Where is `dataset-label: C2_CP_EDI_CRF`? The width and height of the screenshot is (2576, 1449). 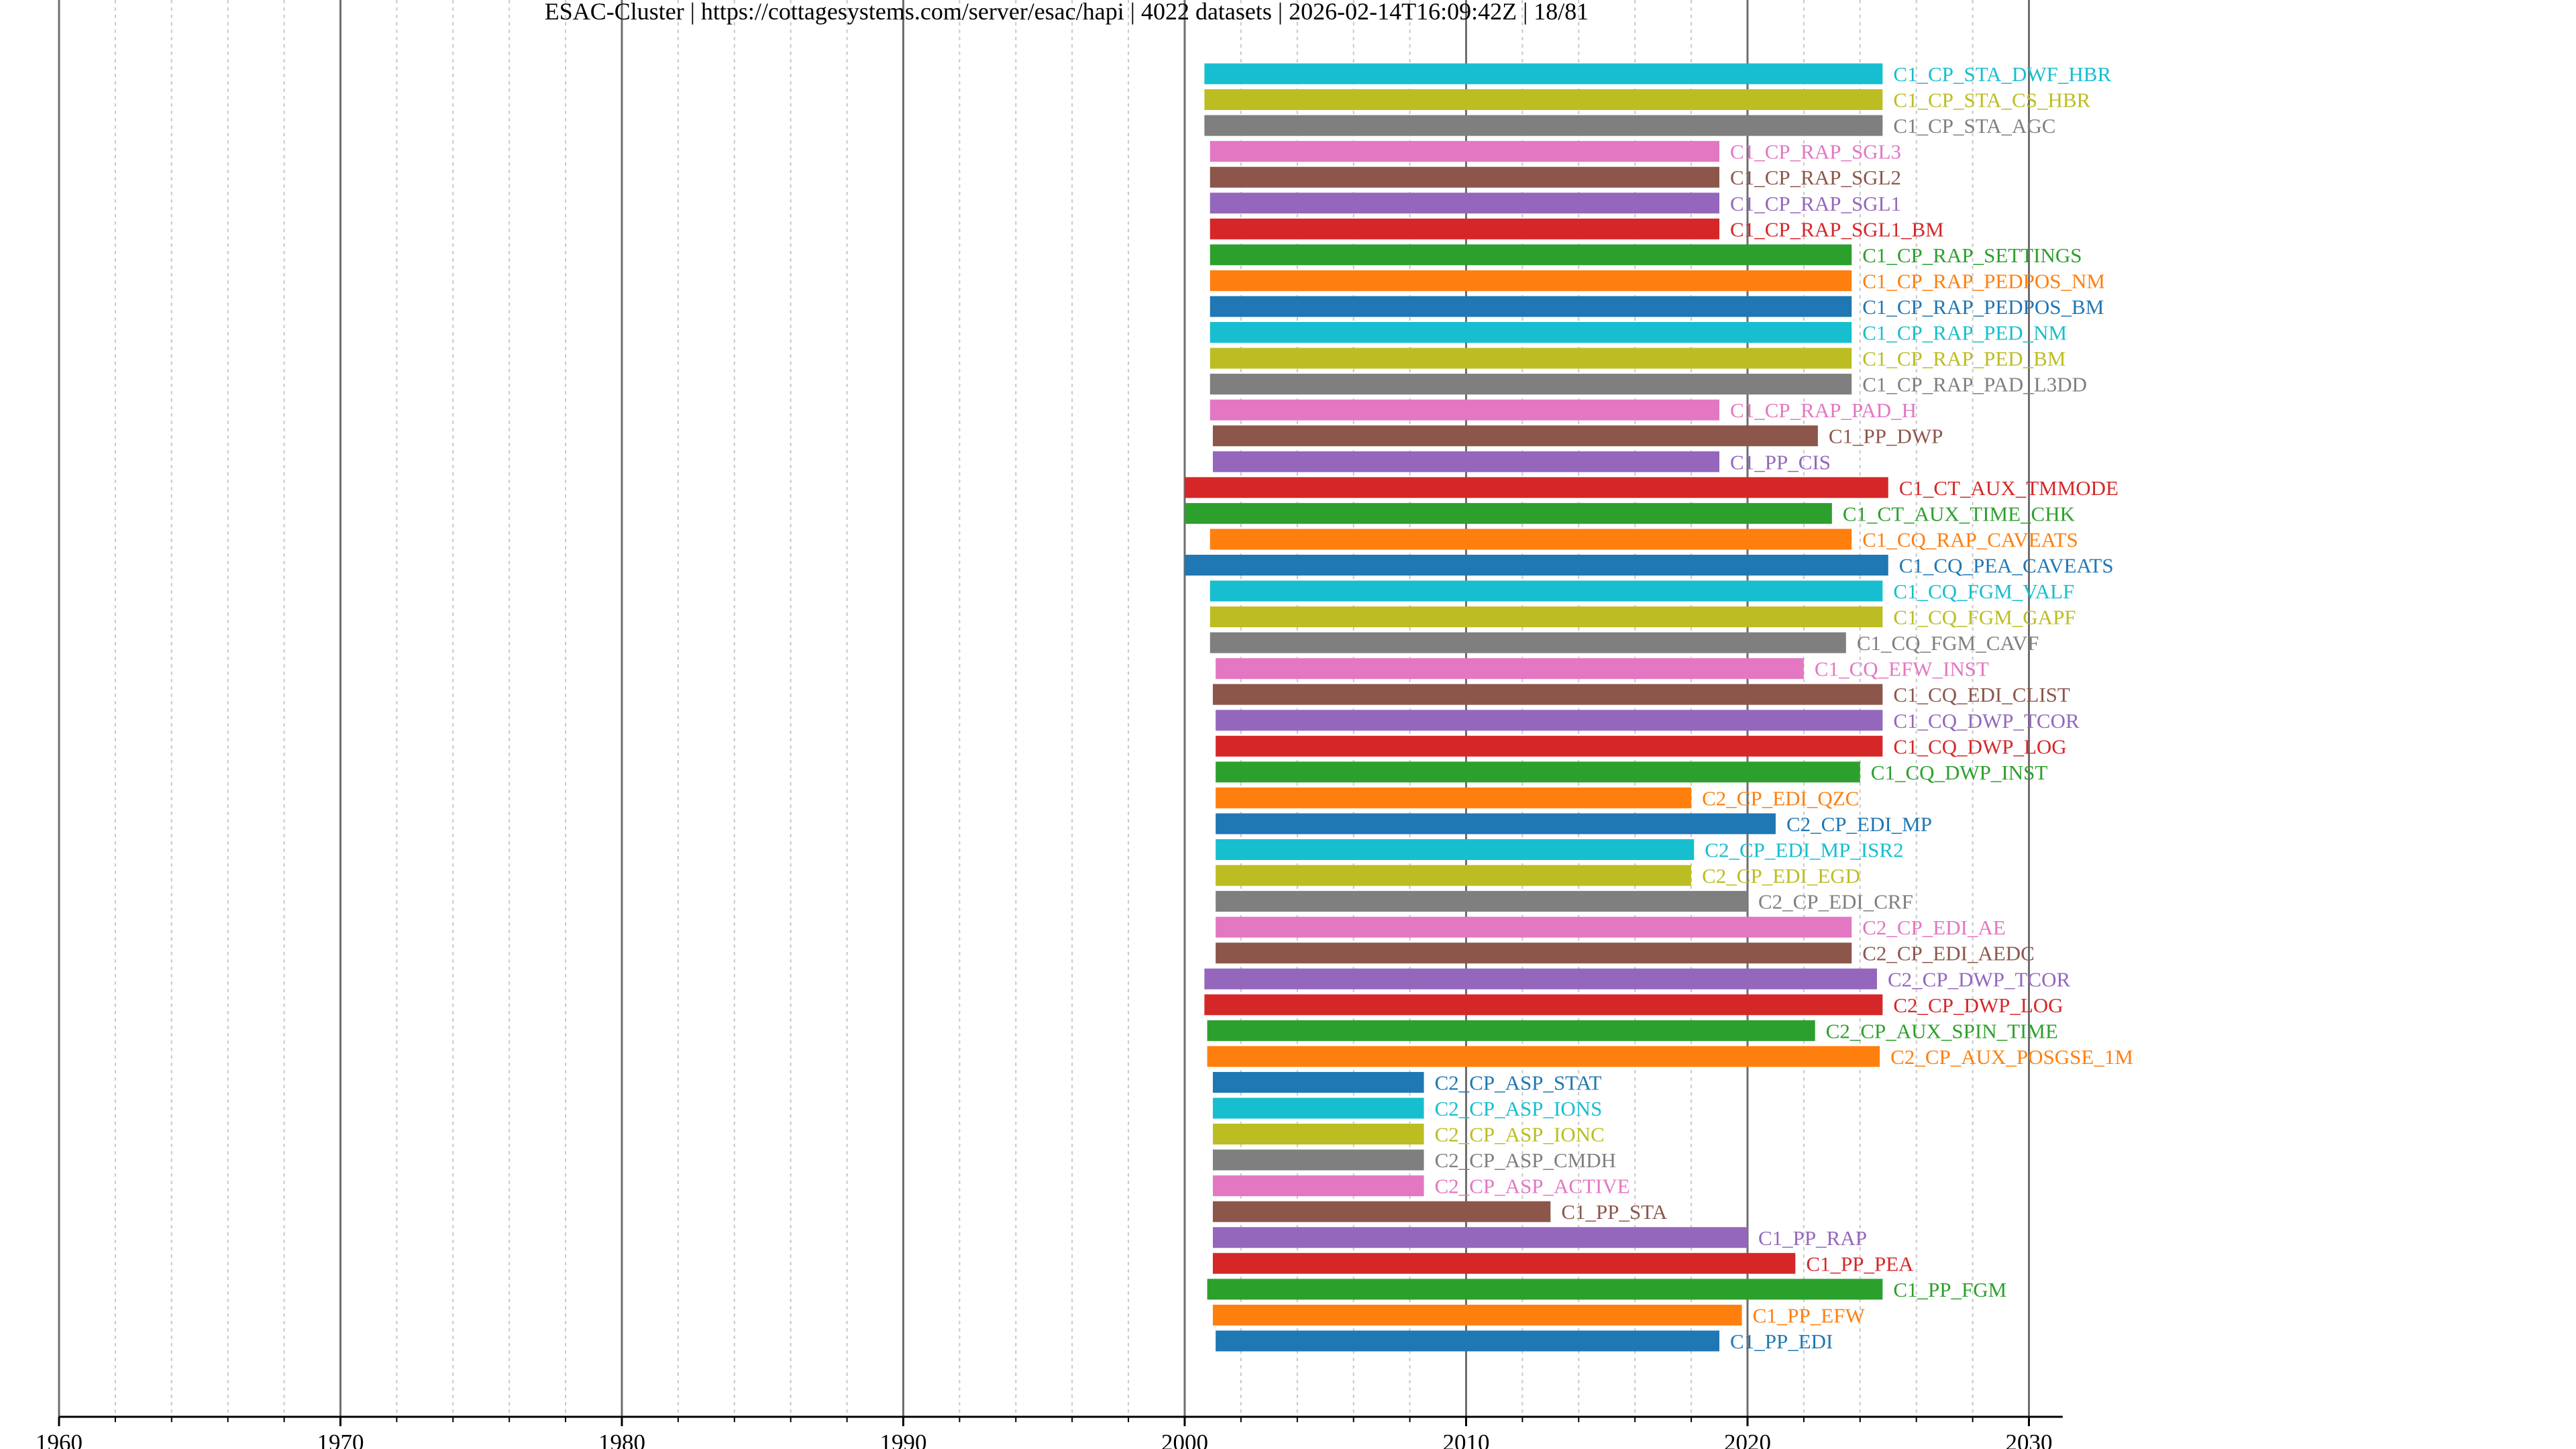 dataset-label: C2_CP_EDI_CRF is located at coordinates (1835, 902).